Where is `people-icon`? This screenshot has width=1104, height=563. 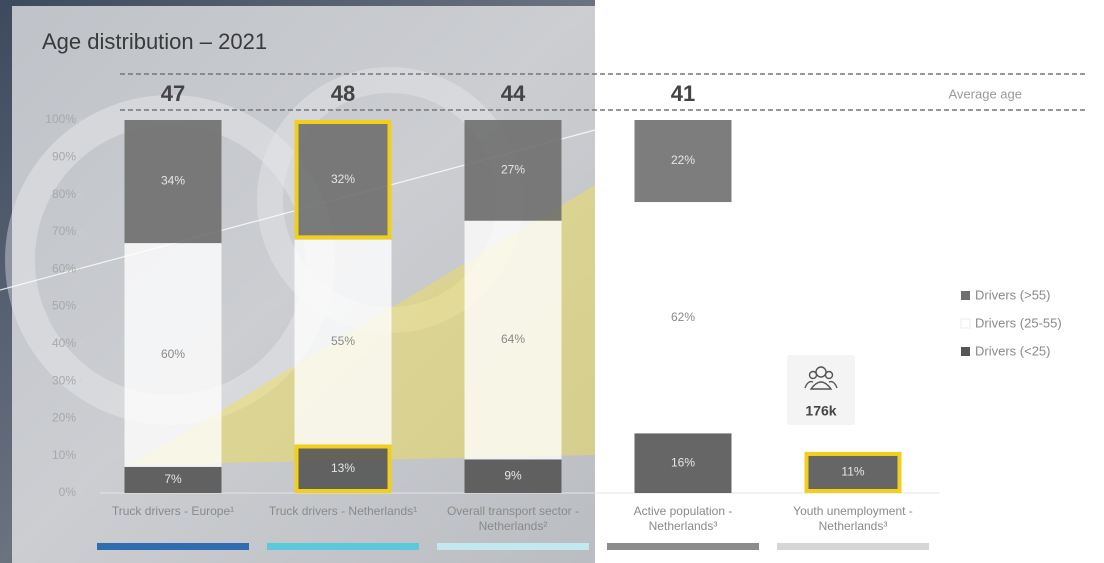
people-icon is located at coordinates (821, 378).